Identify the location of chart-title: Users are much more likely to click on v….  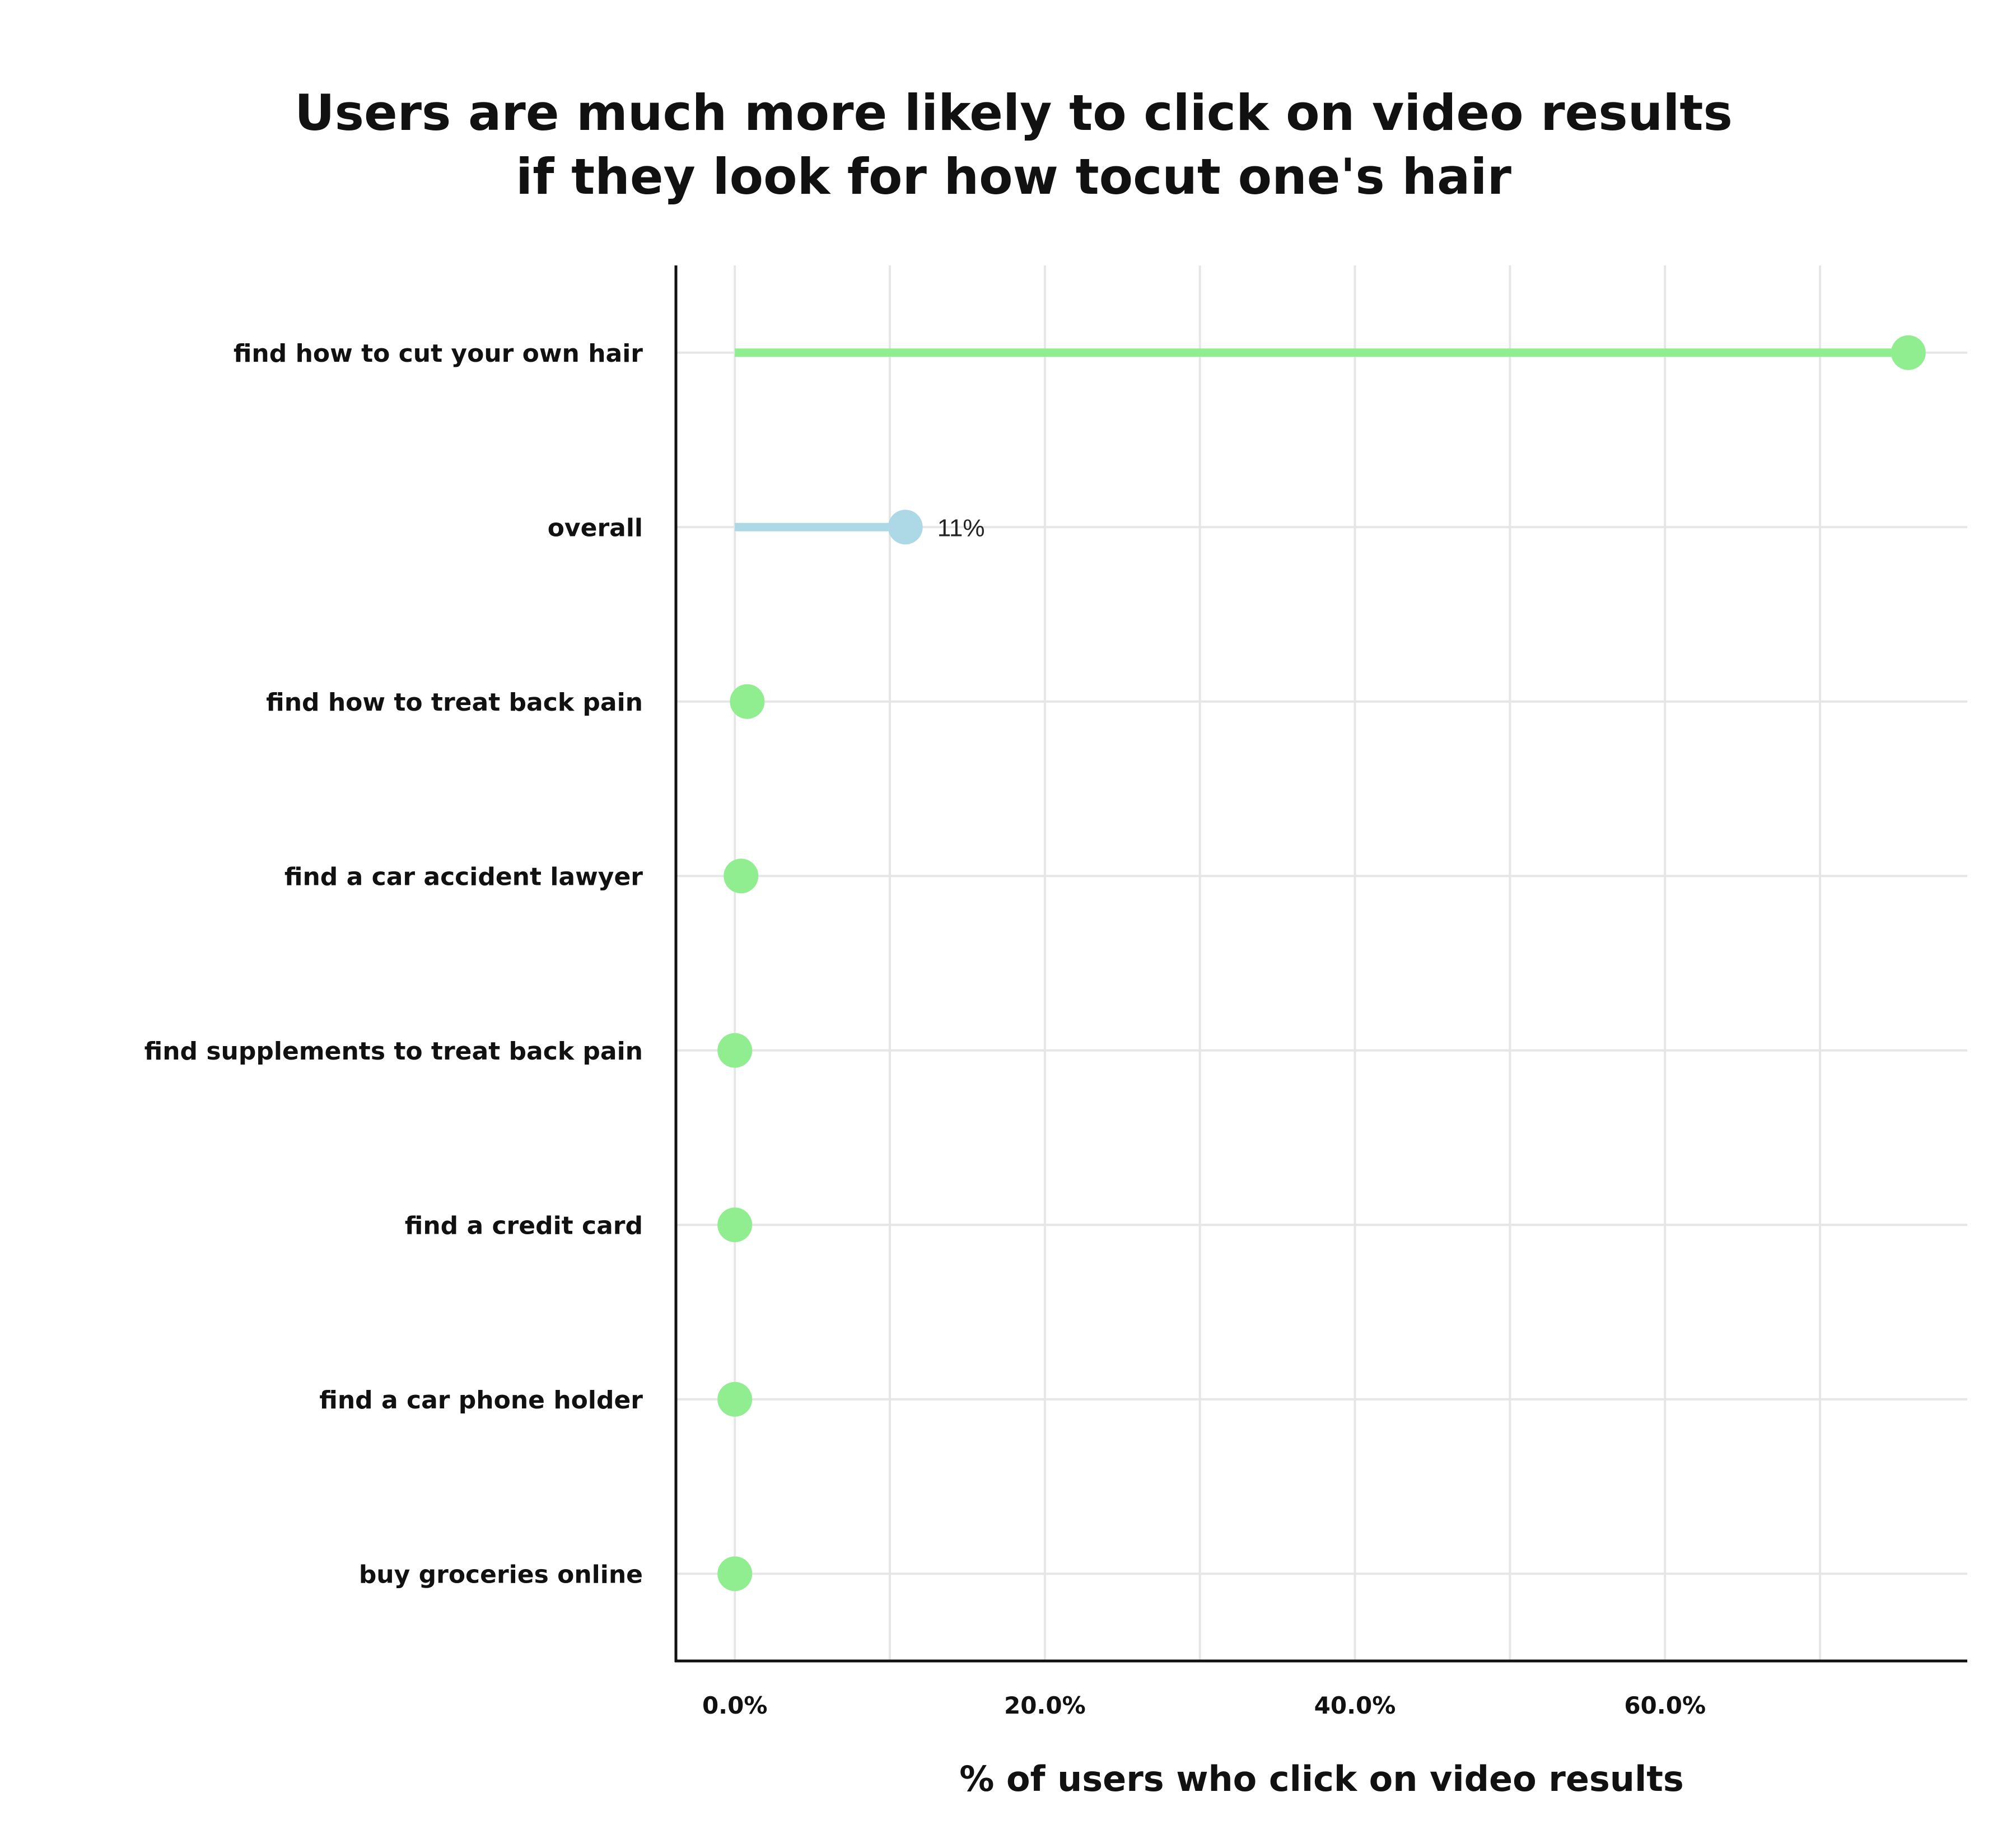
(1014, 145).